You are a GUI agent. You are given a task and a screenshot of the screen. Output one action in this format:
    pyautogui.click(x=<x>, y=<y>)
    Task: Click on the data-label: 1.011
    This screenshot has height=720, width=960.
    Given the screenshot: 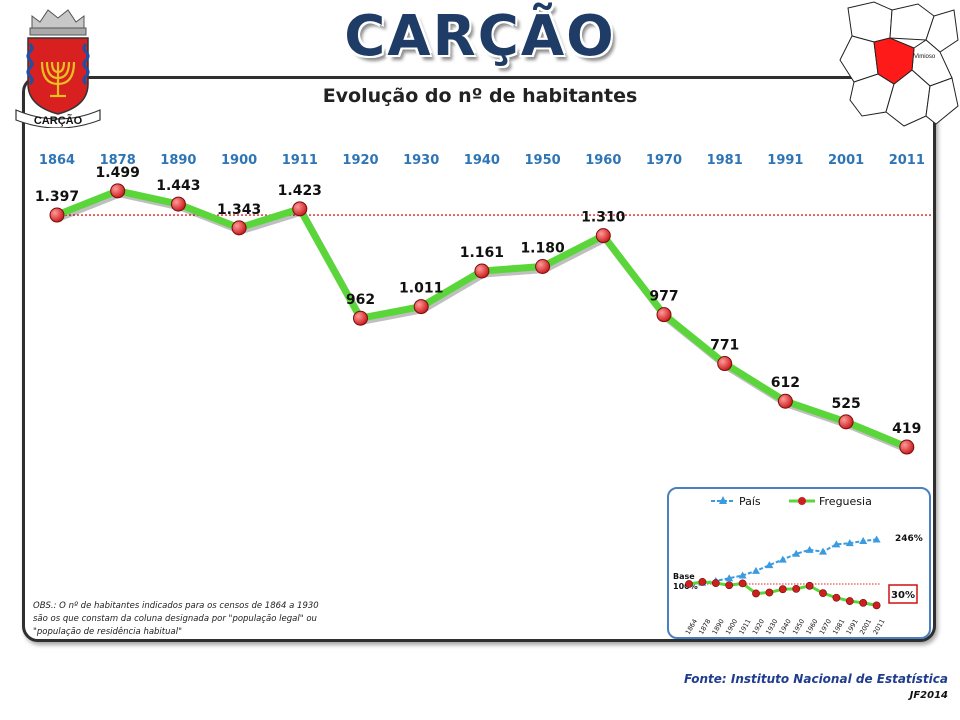 What is the action you would take?
    pyautogui.click(x=421, y=289)
    